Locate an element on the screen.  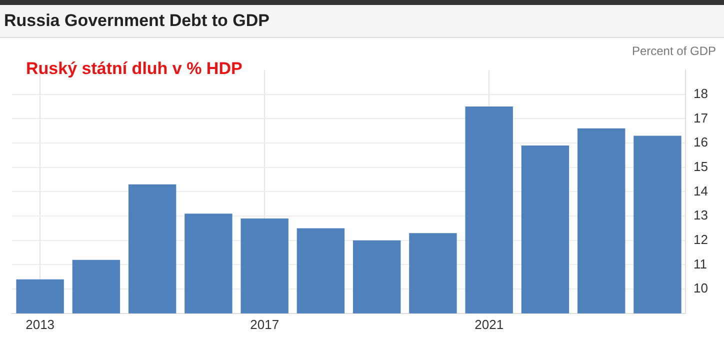
x-tick-label: 2013 is located at coordinates (40, 324).